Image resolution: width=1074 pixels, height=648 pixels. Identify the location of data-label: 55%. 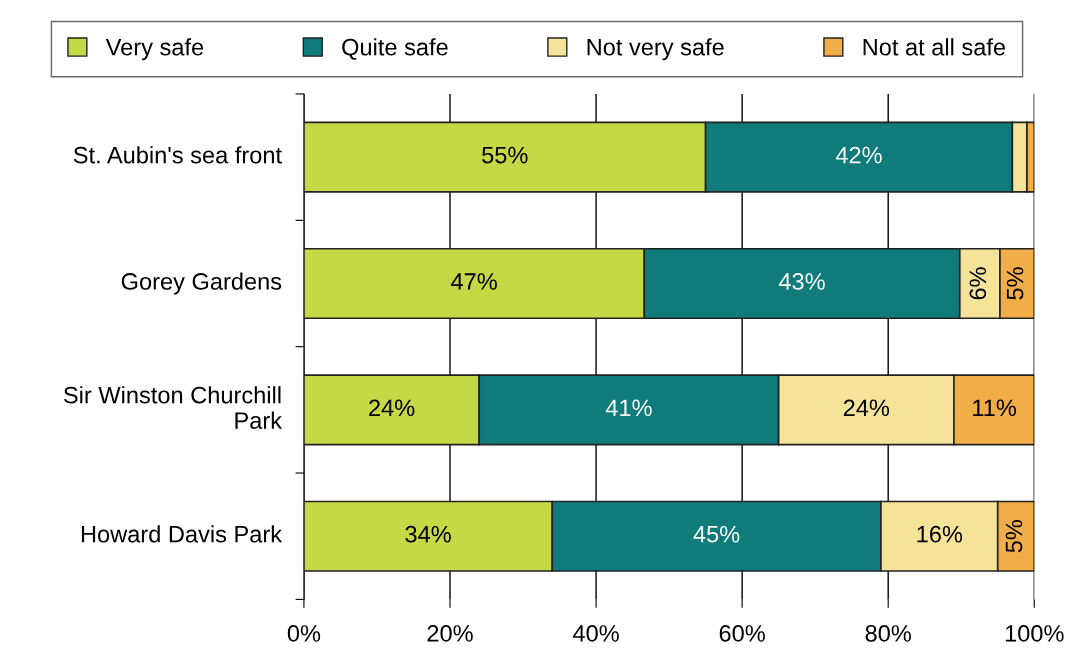
(505, 155).